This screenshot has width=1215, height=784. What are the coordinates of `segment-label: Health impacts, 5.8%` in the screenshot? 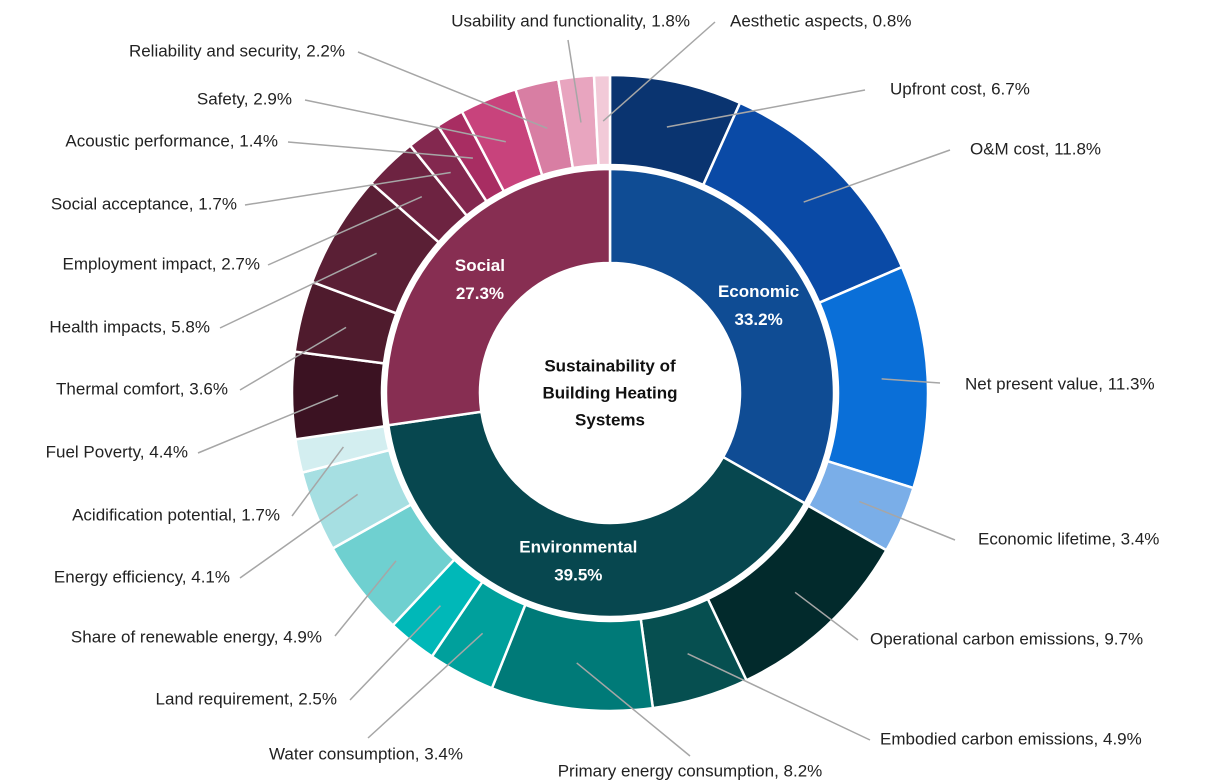 It's located at (129, 326).